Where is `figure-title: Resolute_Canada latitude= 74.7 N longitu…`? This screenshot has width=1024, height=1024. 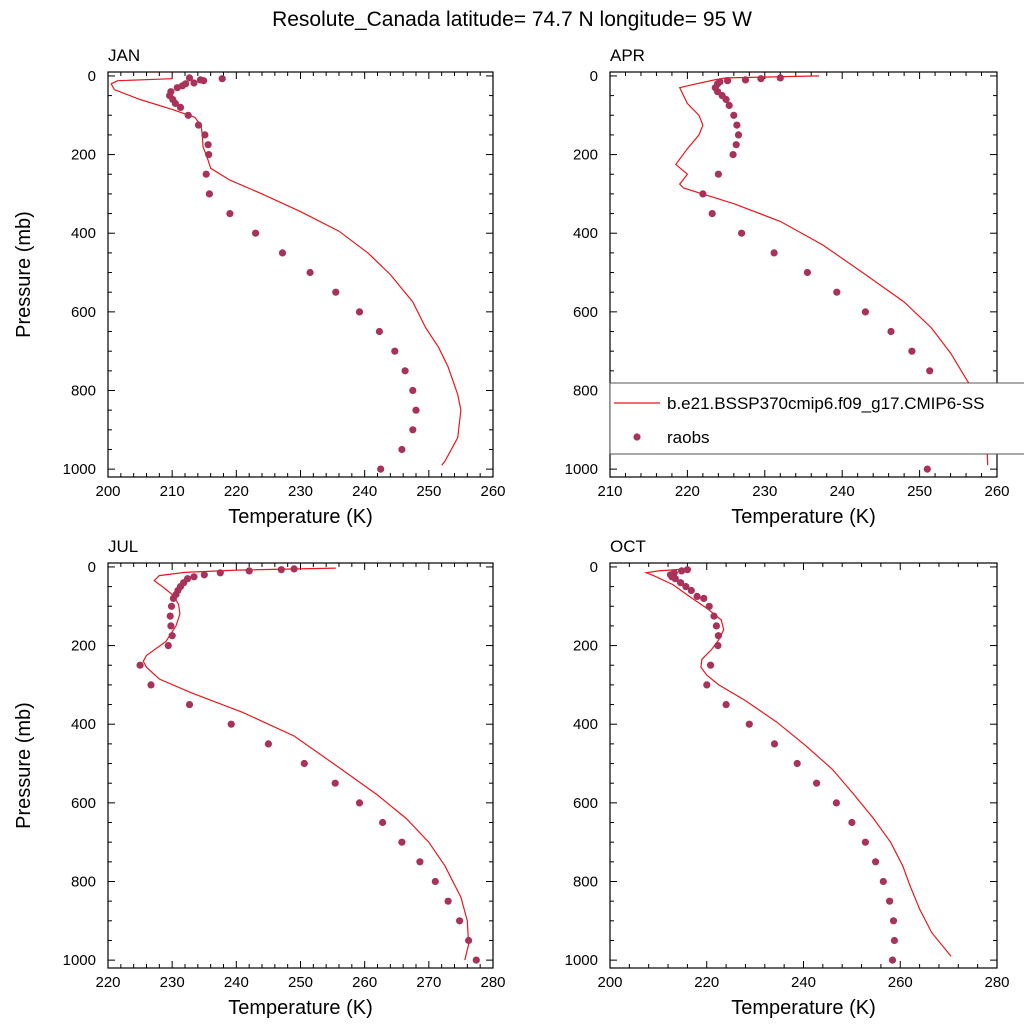 figure-title: Resolute_Canada latitude= 74.7 N longitu… is located at coordinates (512, 19).